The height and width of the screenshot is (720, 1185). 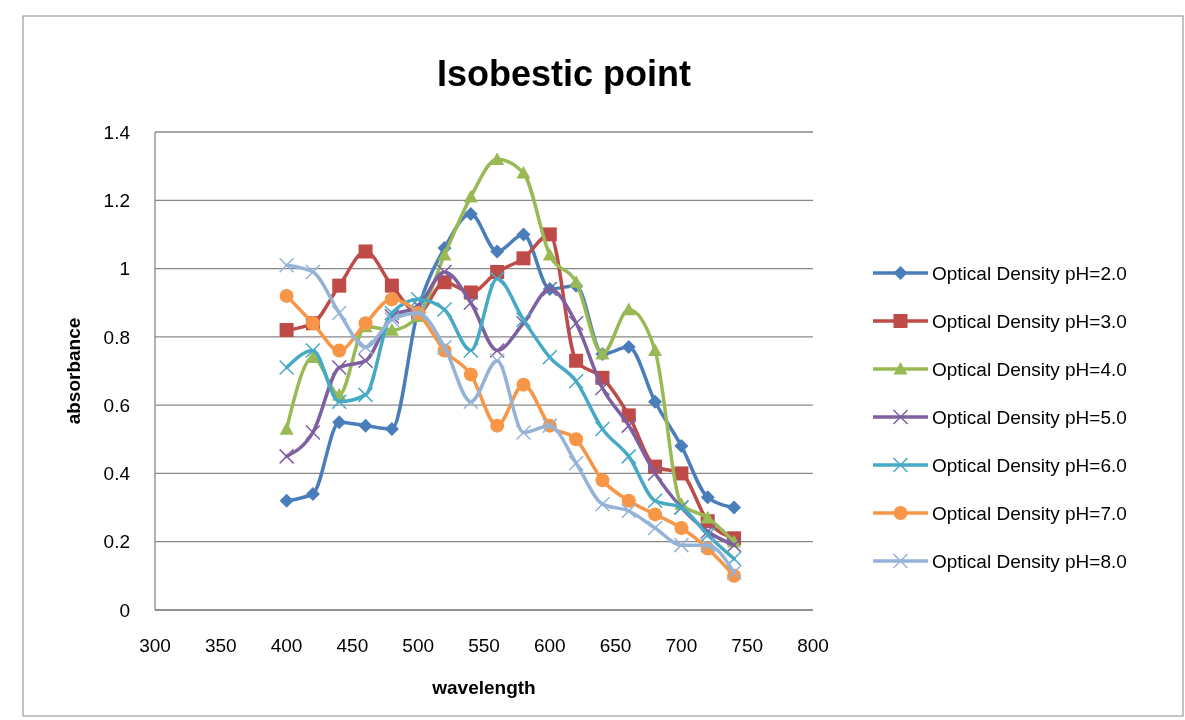 What do you see at coordinates (116, 405) in the screenshot?
I see `y-tick-label: 0.6` at bounding box center [116, 405].